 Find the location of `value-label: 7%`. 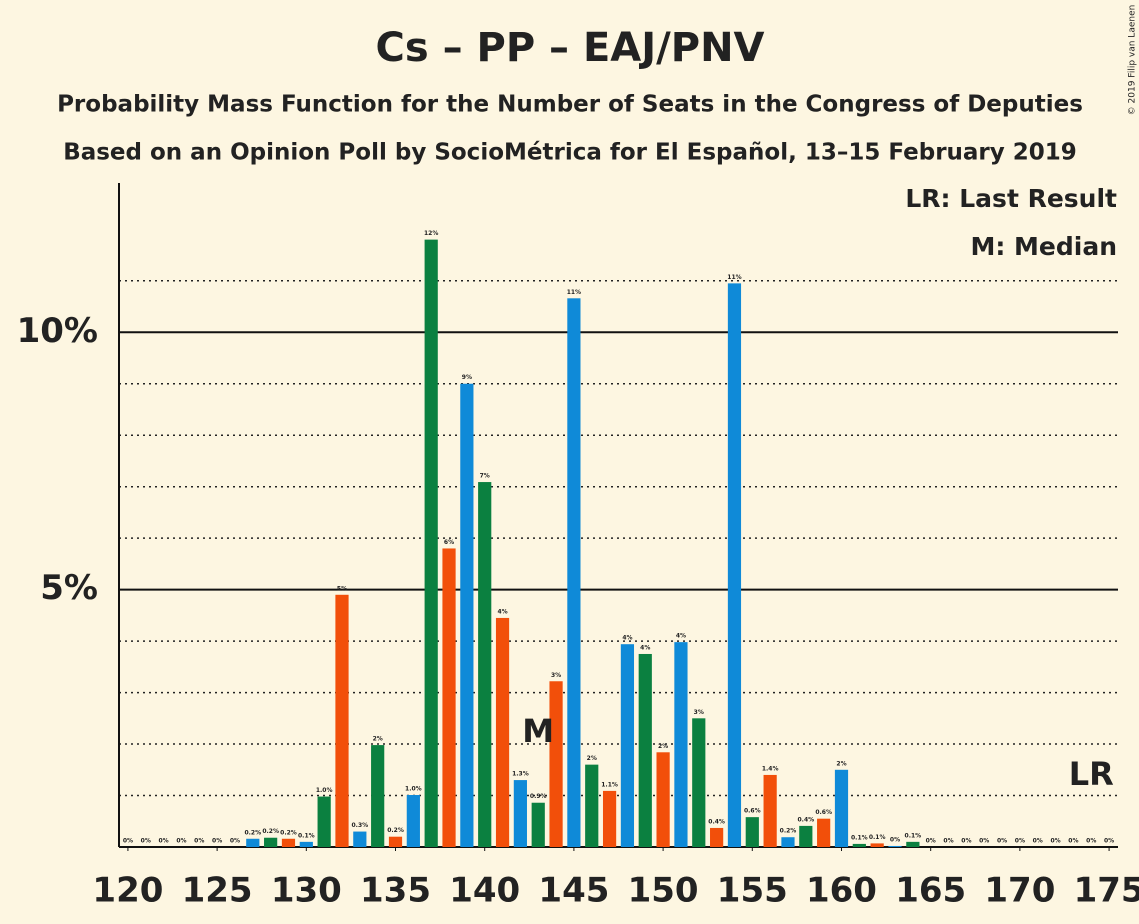

value-label: 7% is located at coordinates (485, 476).